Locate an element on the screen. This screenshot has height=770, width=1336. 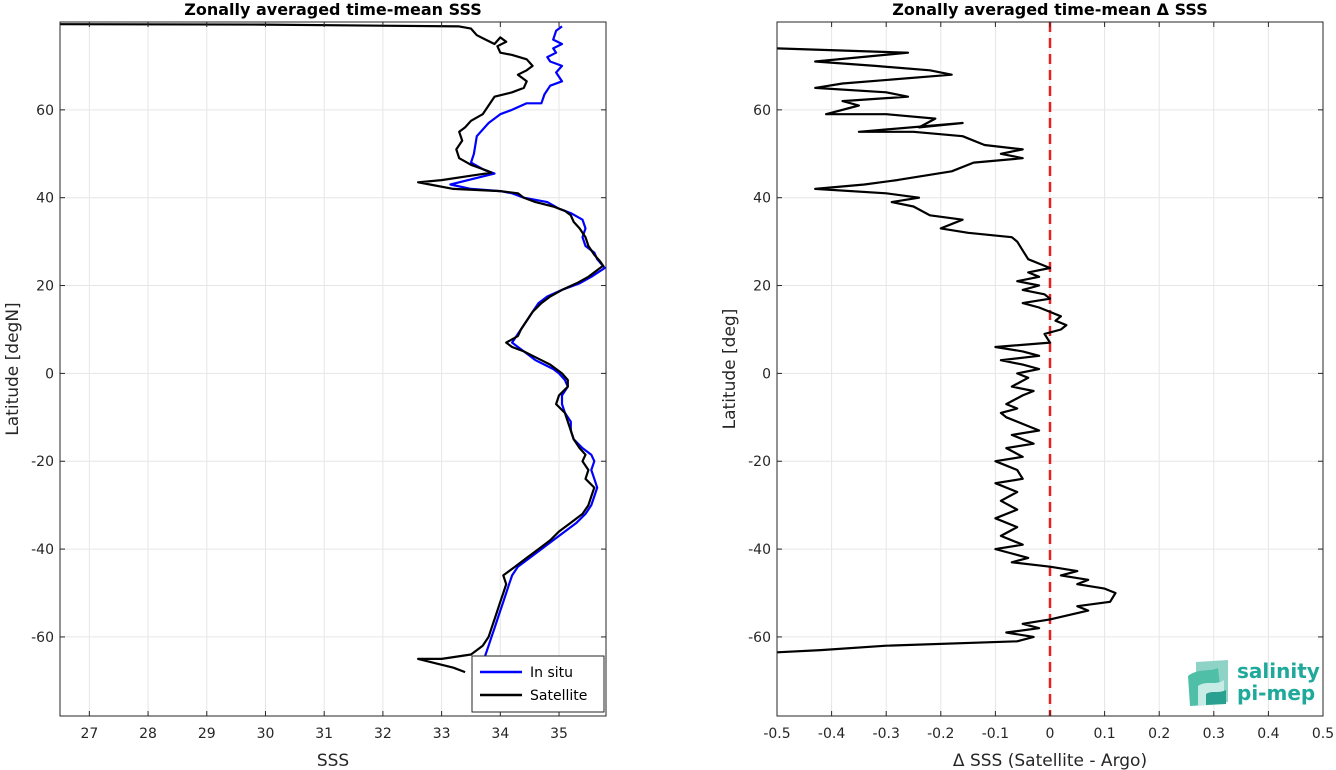
x-tick-label: -0.4 is located at coordinates (831, 734).